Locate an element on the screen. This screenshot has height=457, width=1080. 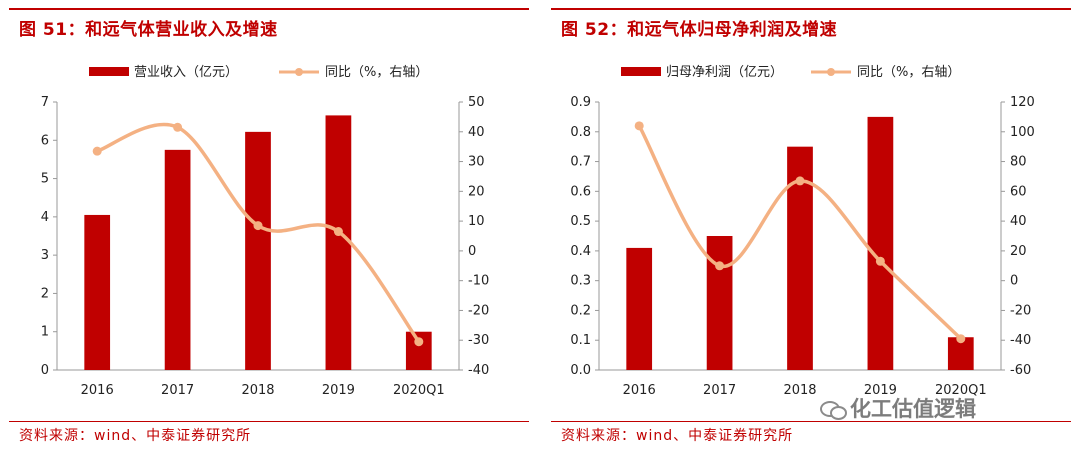
y-right-tick-label: 100 is located at coordinates (1022, 132).